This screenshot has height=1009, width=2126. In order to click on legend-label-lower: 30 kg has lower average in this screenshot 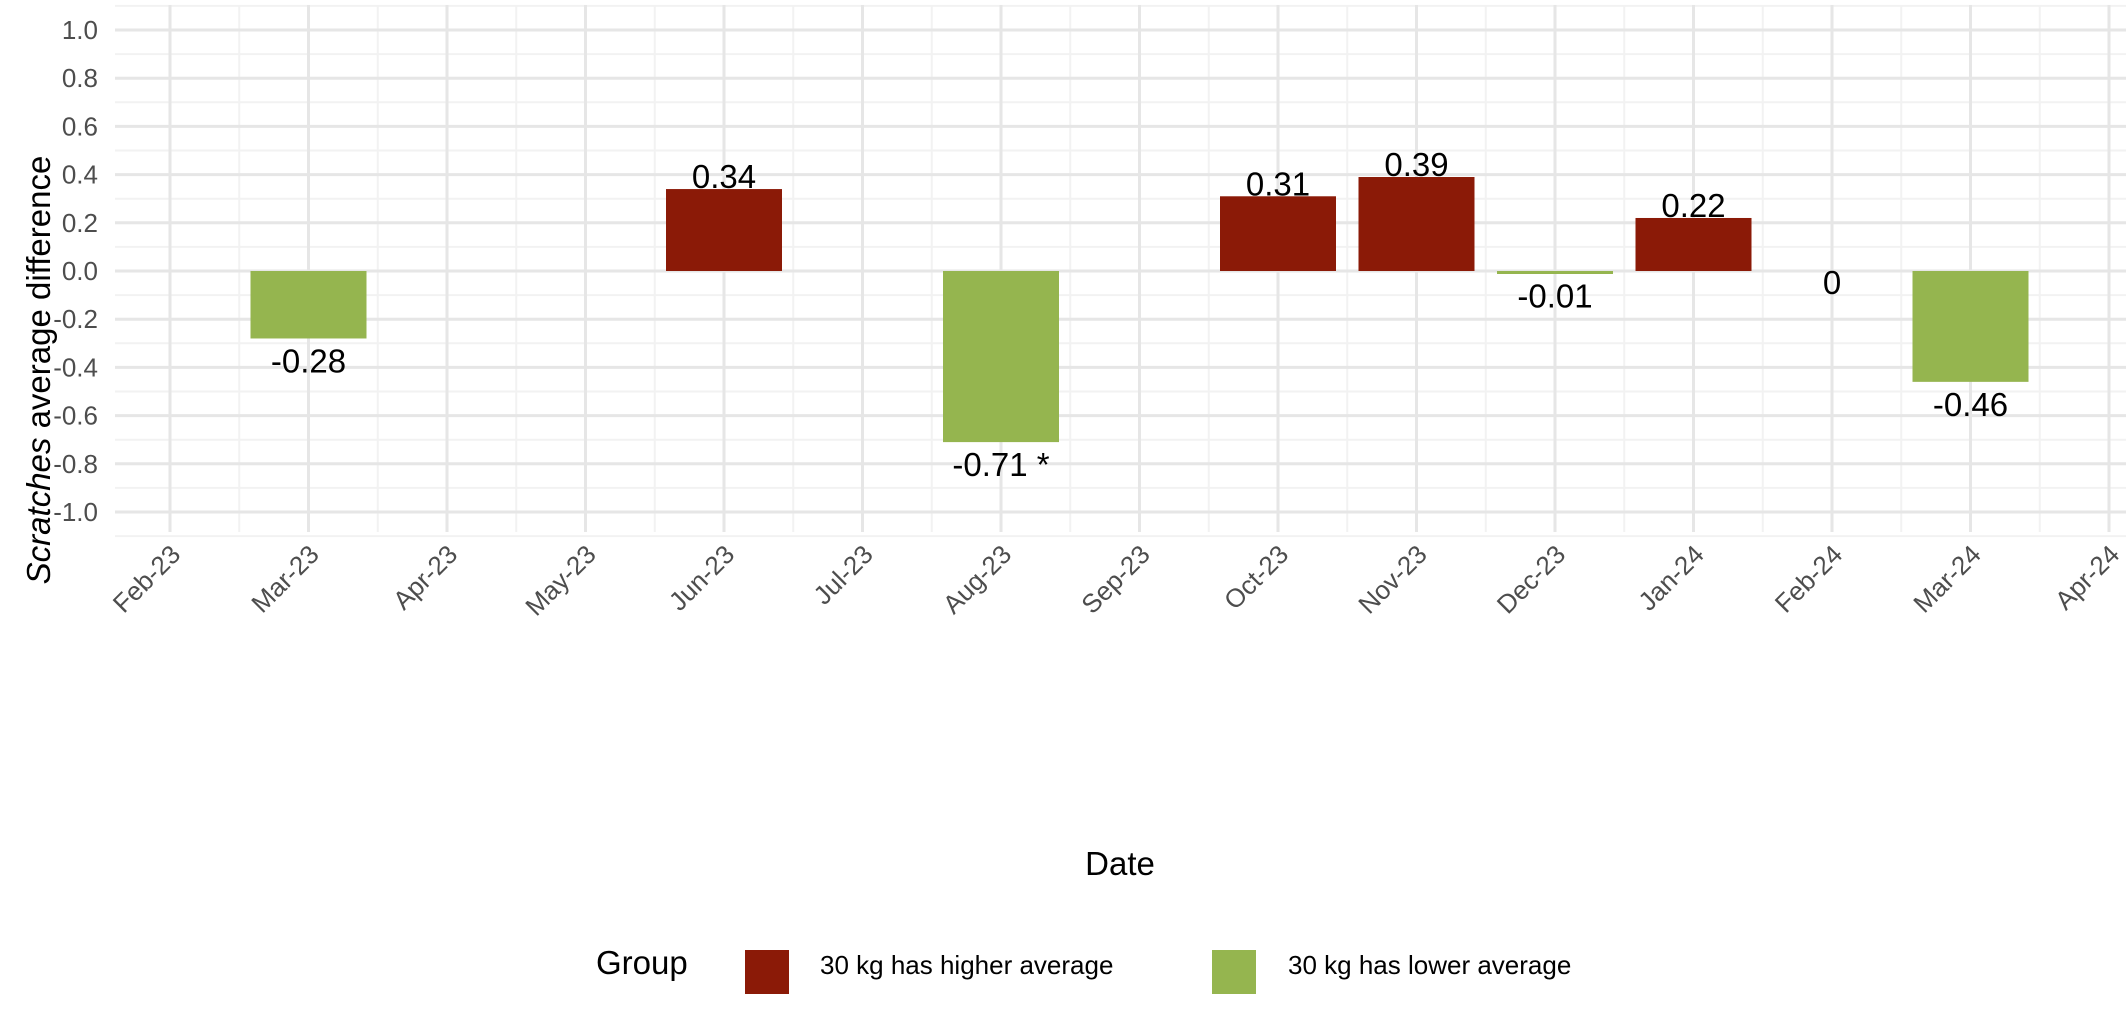, I will do `click(1429, 965)`.